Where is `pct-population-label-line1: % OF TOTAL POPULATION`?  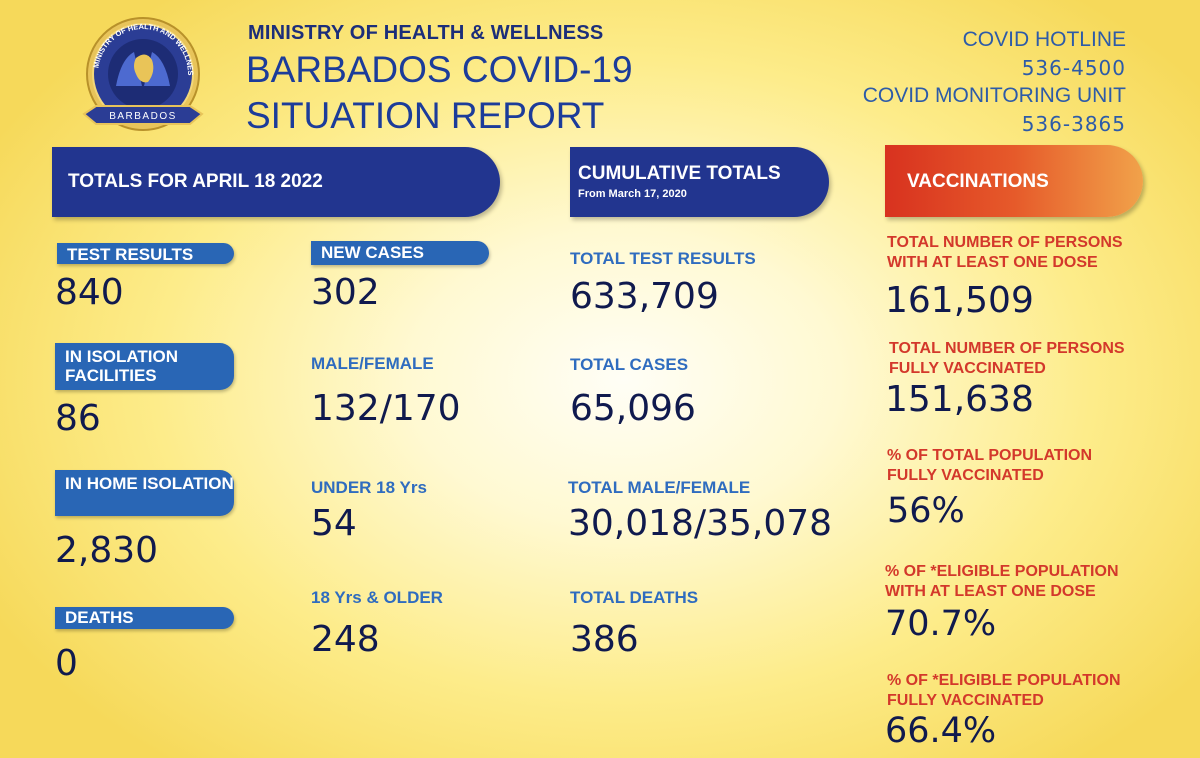
pct-population-label-line1: % OF TOTAL POPULATION is located at coordinates (990, 455).